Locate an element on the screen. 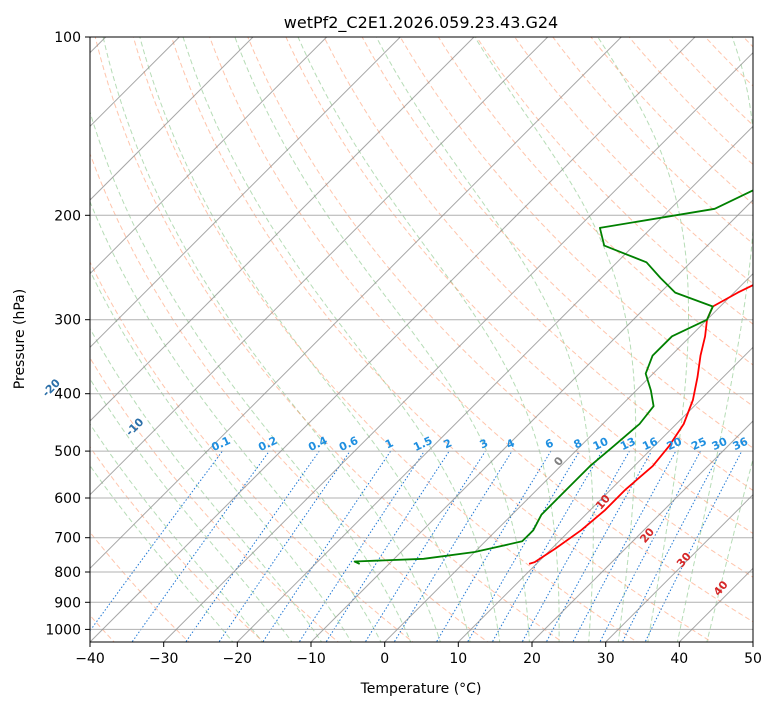  x-tick-label: −10 is located at coordinates (311, 659).